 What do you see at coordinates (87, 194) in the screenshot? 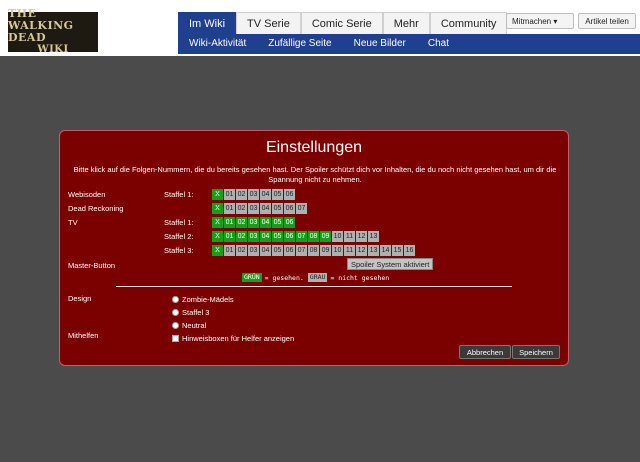
I see `label-webisoden: Webisoden` at bounding box center [87, 194].